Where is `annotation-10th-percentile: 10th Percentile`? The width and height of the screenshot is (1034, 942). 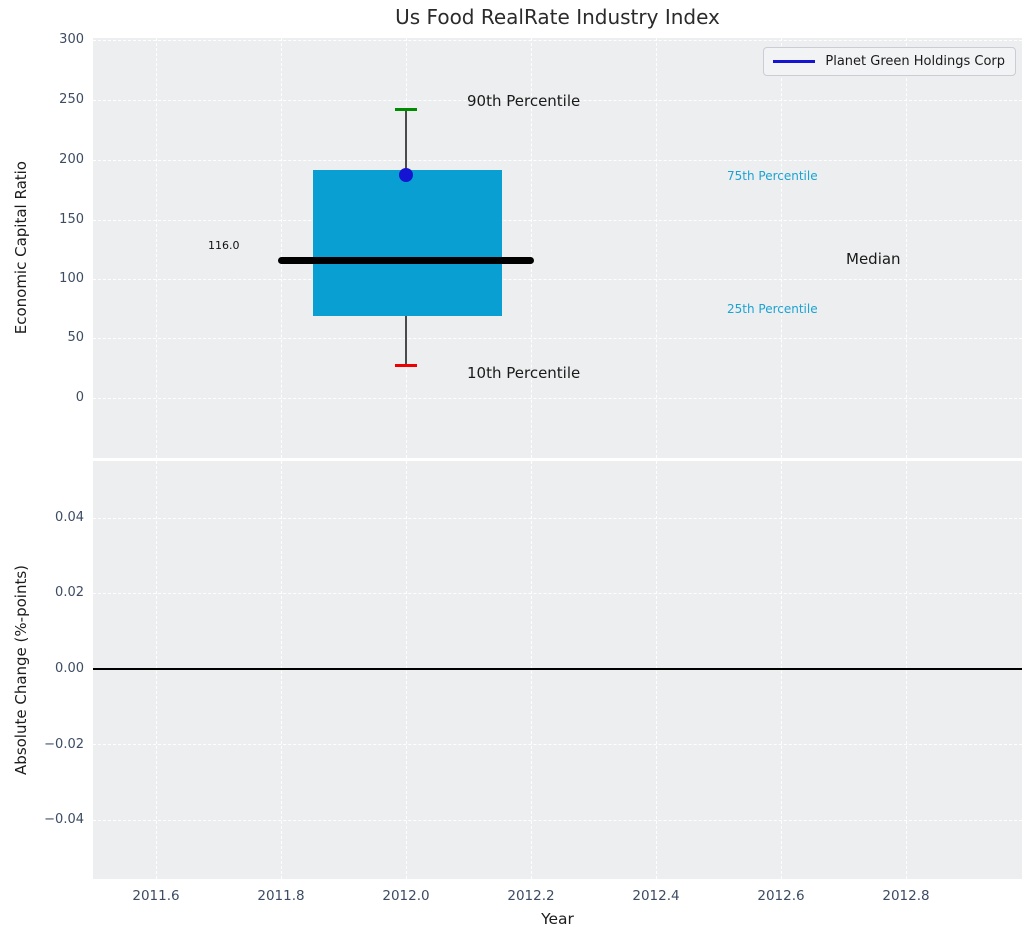 annotation-10th-percentile: 10th Percentile is located at coordinates (524, 373).